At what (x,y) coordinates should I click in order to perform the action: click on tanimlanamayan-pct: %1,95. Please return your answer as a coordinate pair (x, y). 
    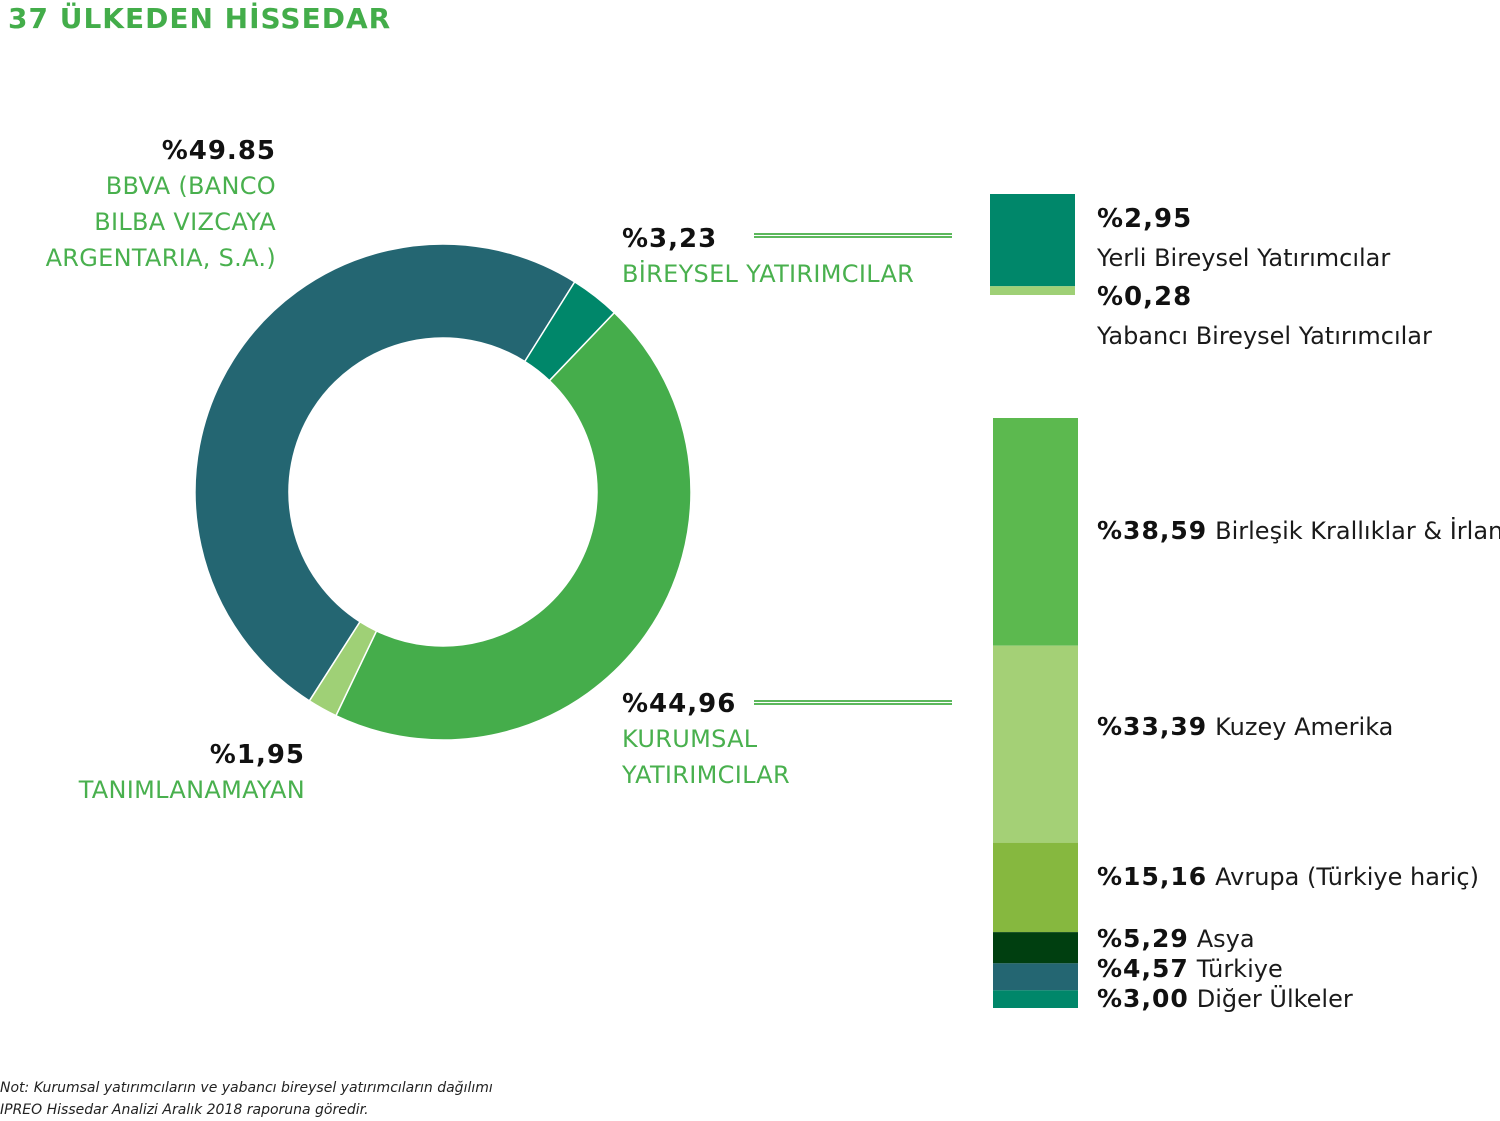
    Looking at the image, I should click on (257, 755).